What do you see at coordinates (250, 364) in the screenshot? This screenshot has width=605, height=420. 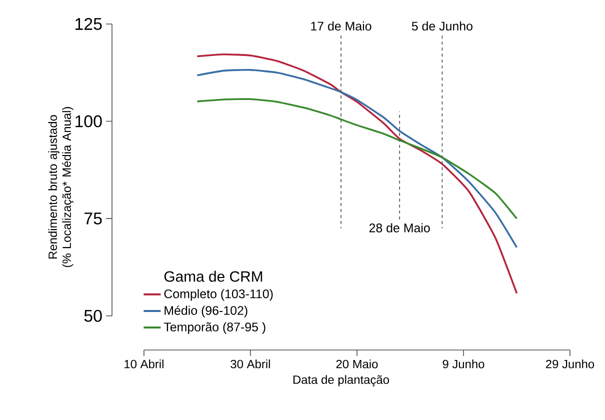 I see `x-tick-label: 30 Abril` at bounding box center [250, 364].